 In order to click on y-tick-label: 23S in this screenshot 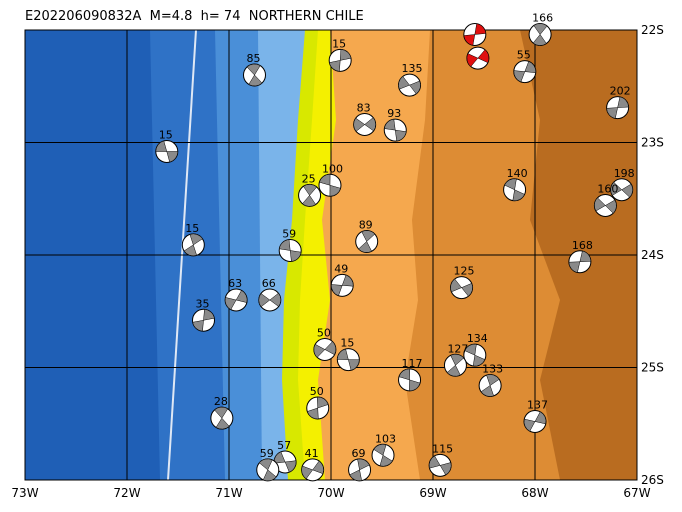, I will do `click(652, 143)`.